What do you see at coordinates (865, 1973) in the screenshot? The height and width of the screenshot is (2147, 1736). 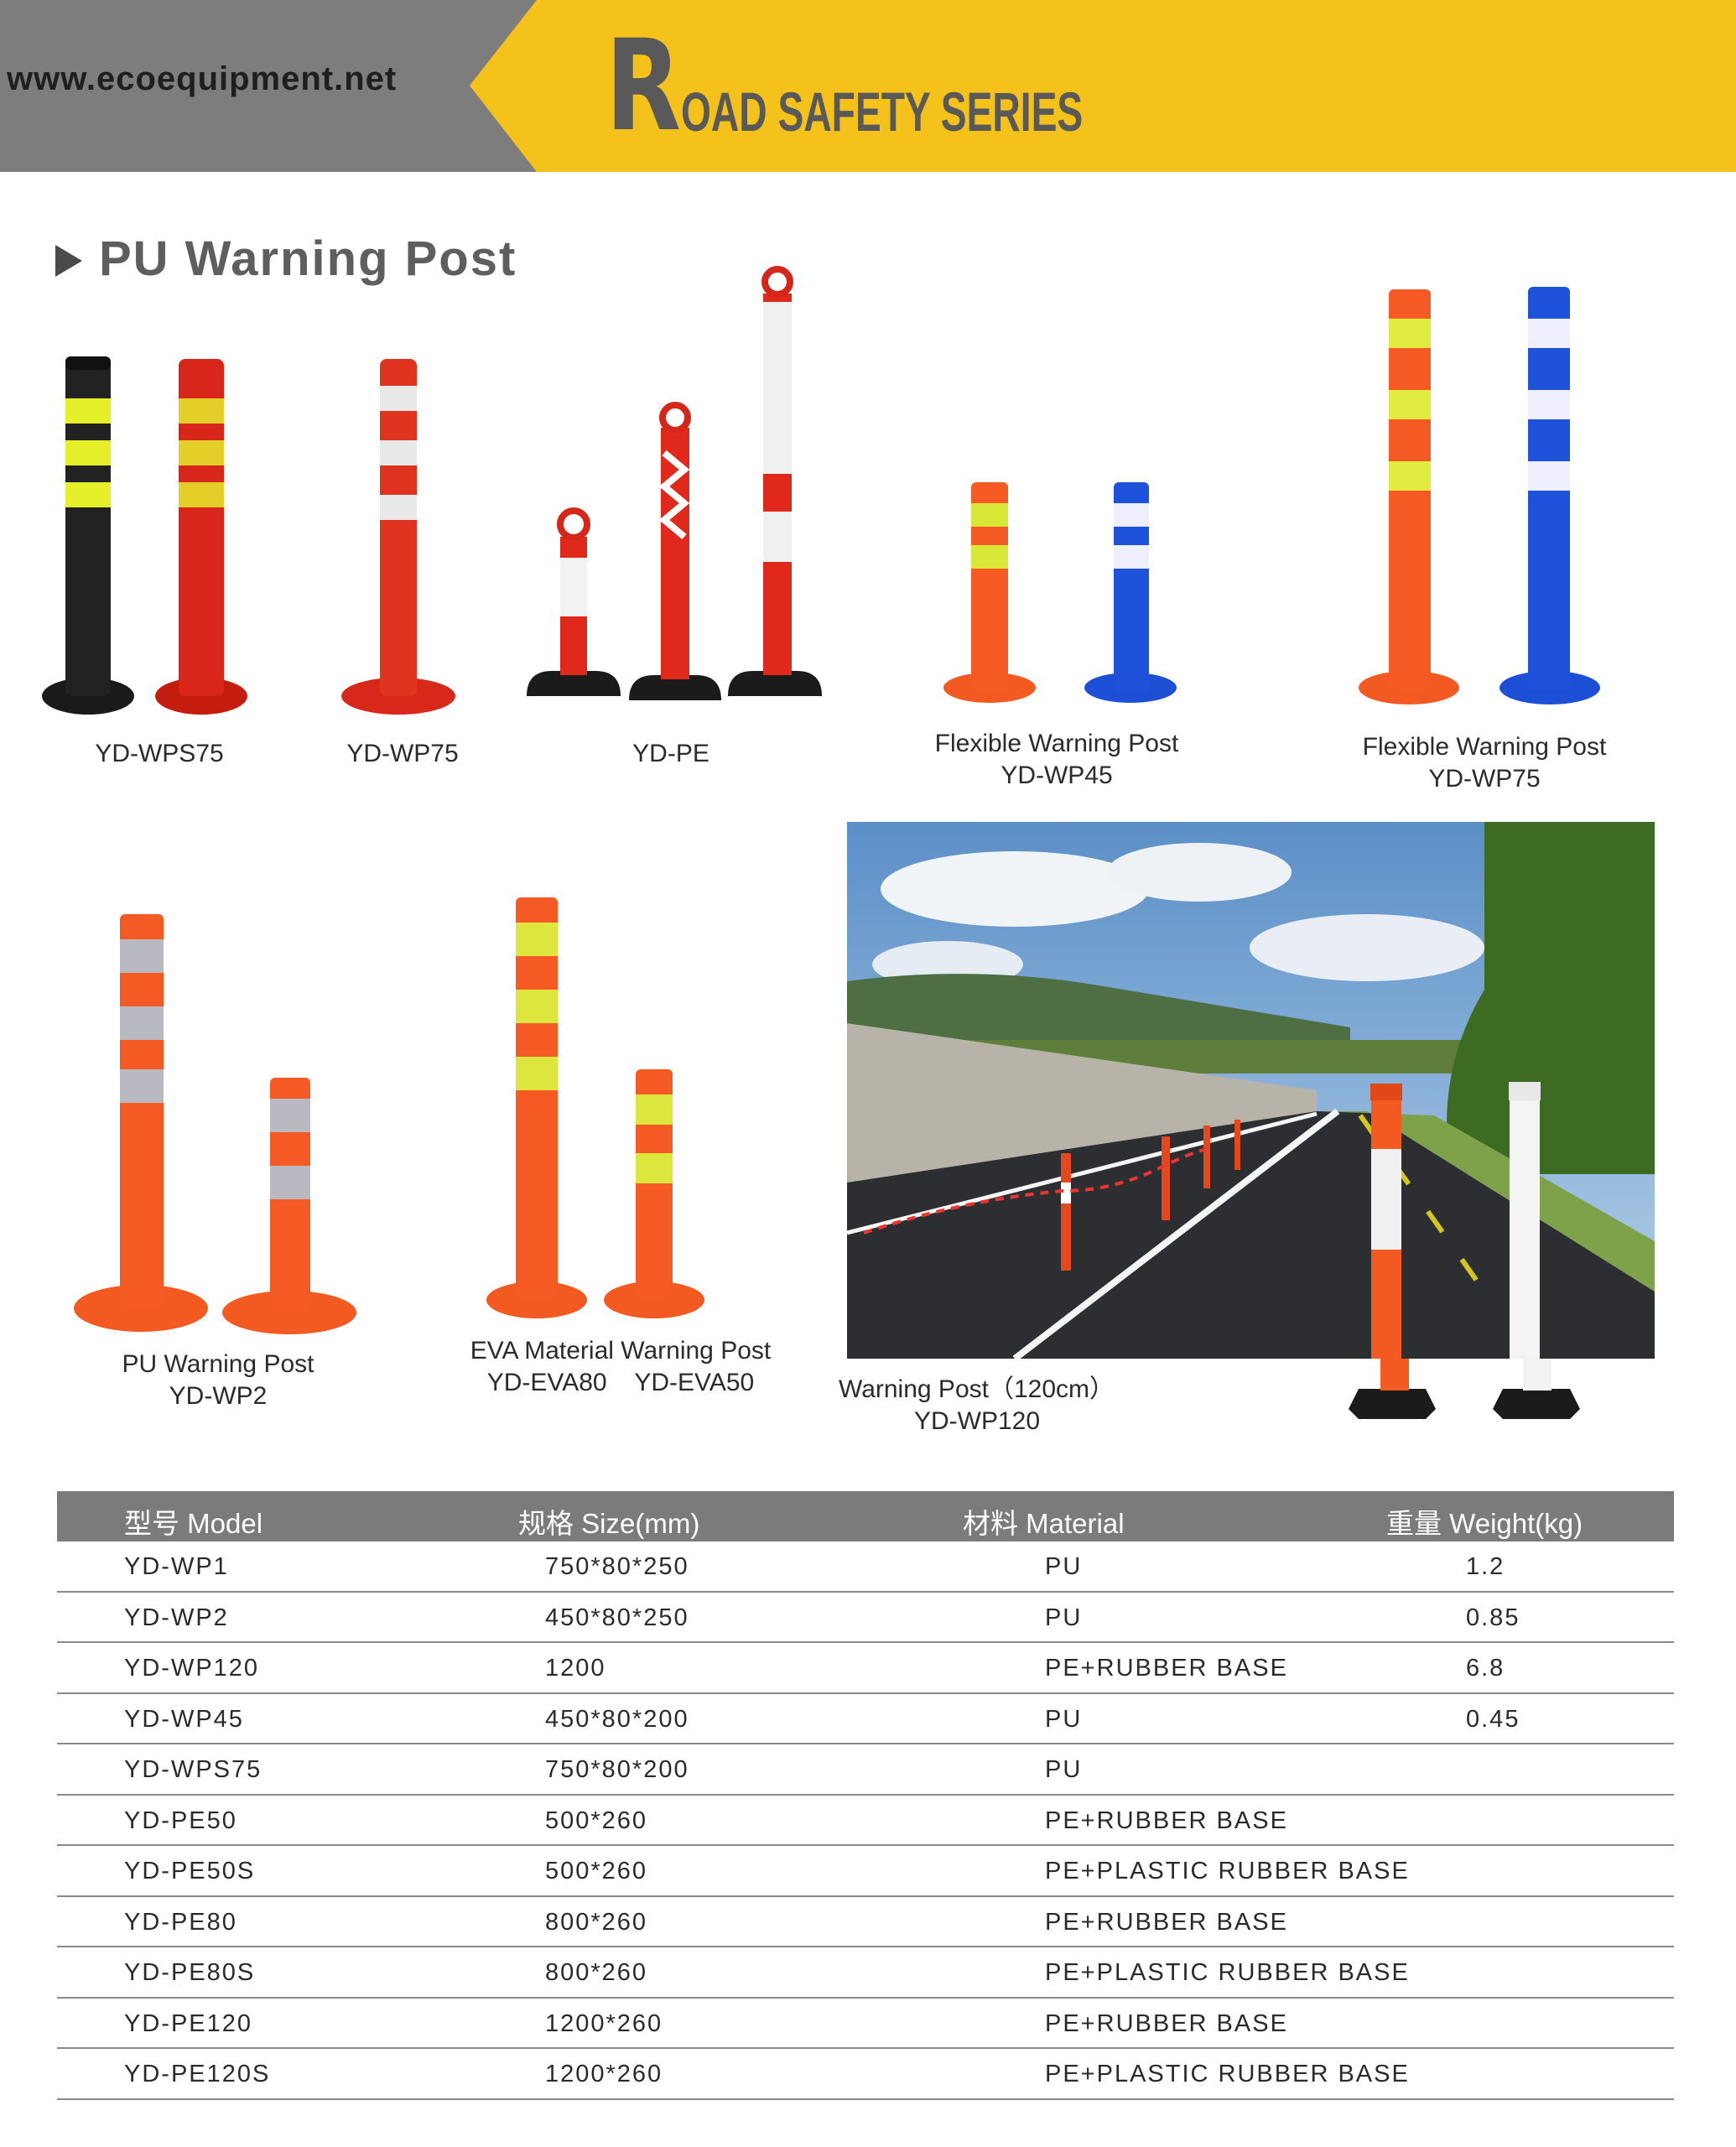 I see `table-row: YD-PE80S 800*260 PE+PLASTIC RUBBER BASE` at bounding box center [865, 1973].